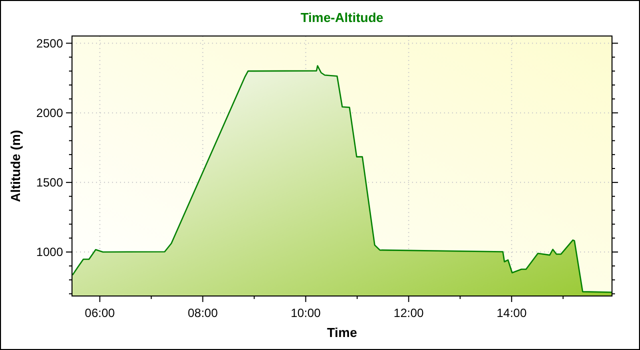 This screenshot has height=350, width=640. I want to click on y-axis-title: Altitude (m), so click(15, 166).